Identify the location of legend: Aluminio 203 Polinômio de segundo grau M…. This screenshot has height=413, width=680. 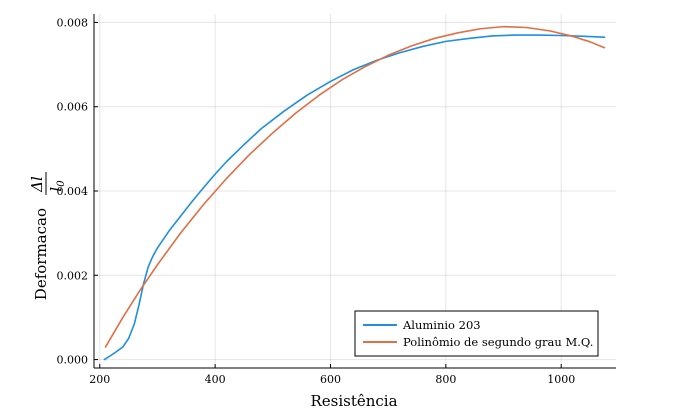
(476, 333).